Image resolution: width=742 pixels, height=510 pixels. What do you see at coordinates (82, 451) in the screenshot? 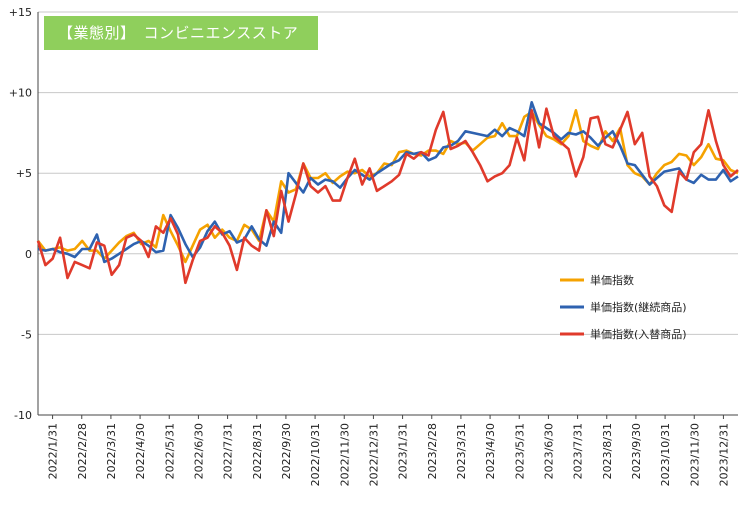
I see `x-tick-label: 2022/2/28` at bounding box center [82, 451].